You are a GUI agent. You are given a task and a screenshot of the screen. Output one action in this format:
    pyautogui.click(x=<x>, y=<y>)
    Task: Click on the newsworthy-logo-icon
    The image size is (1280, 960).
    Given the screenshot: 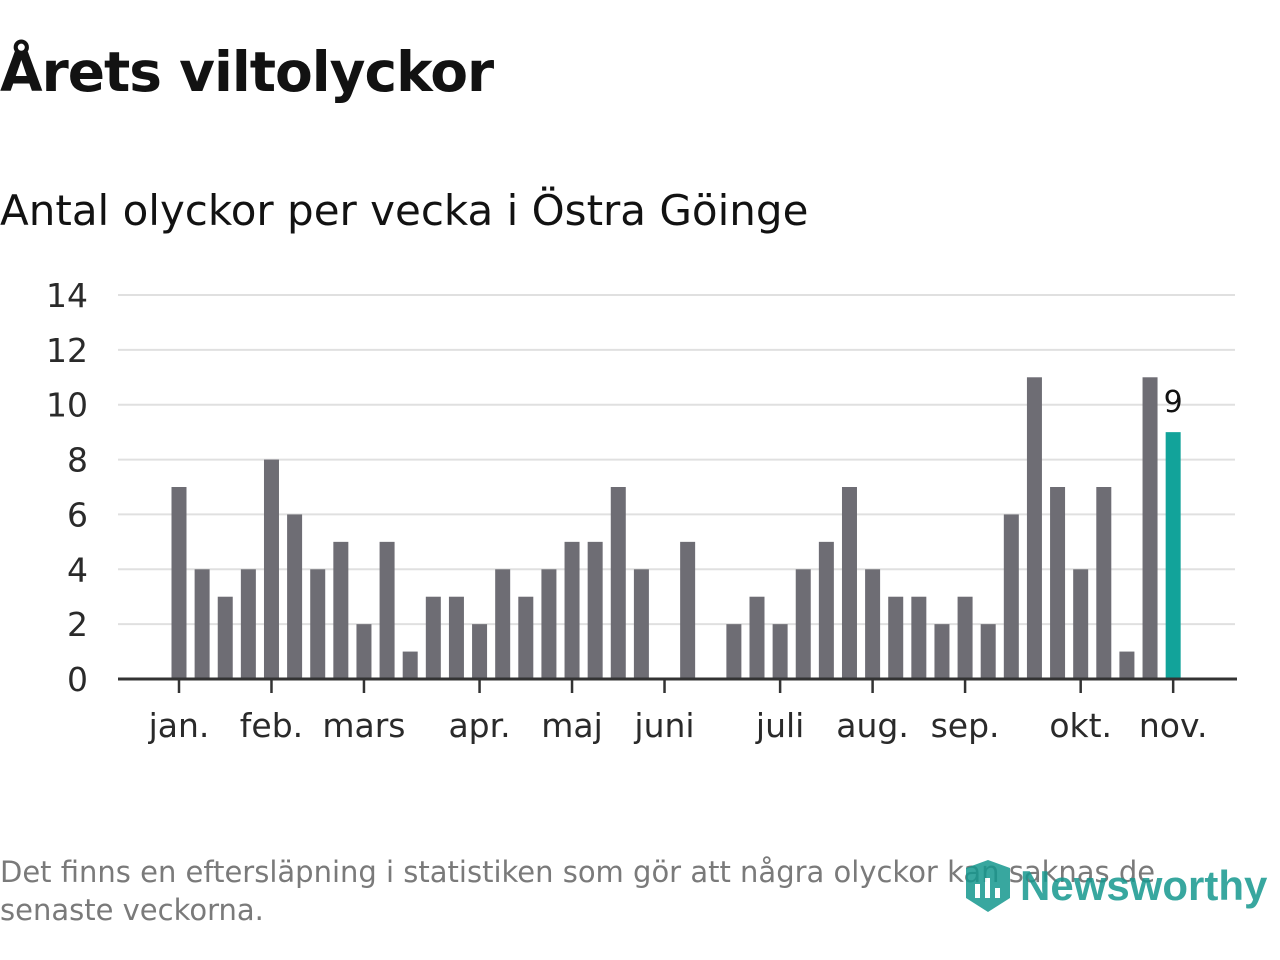 What is the action you would take?
    pyautogui.click(x=988, y=886)
    